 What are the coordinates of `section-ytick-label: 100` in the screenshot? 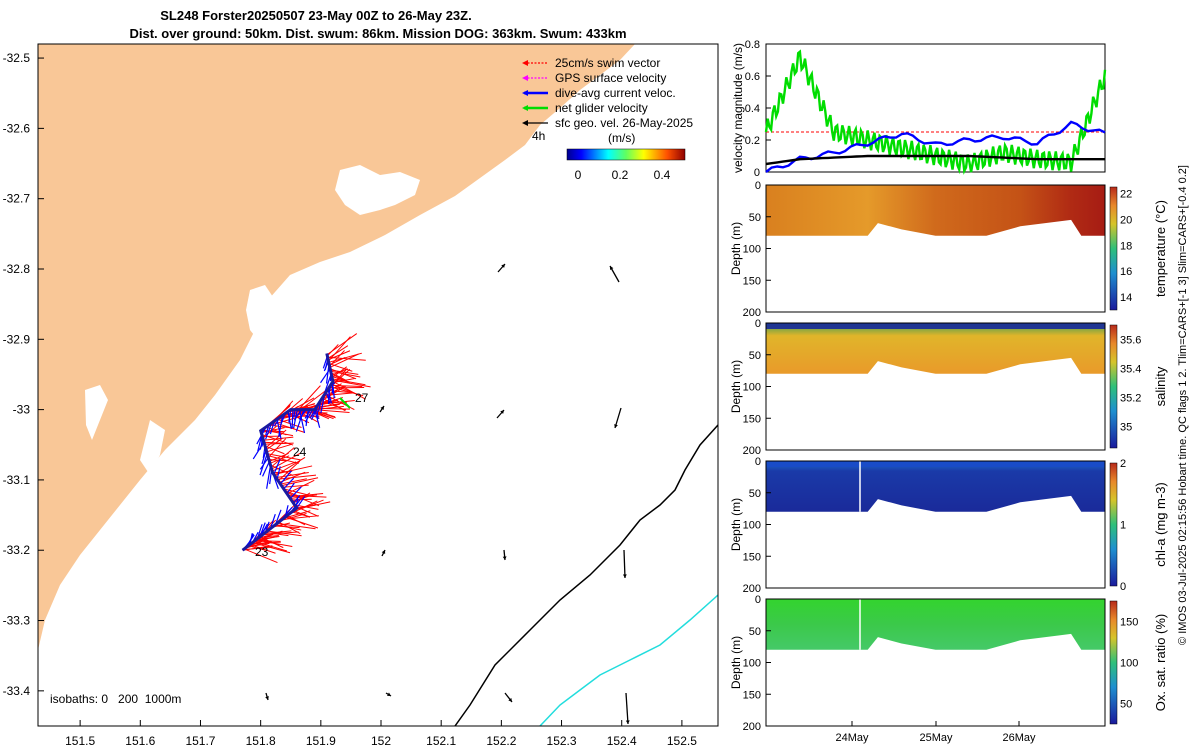 It's located at (752, 664).